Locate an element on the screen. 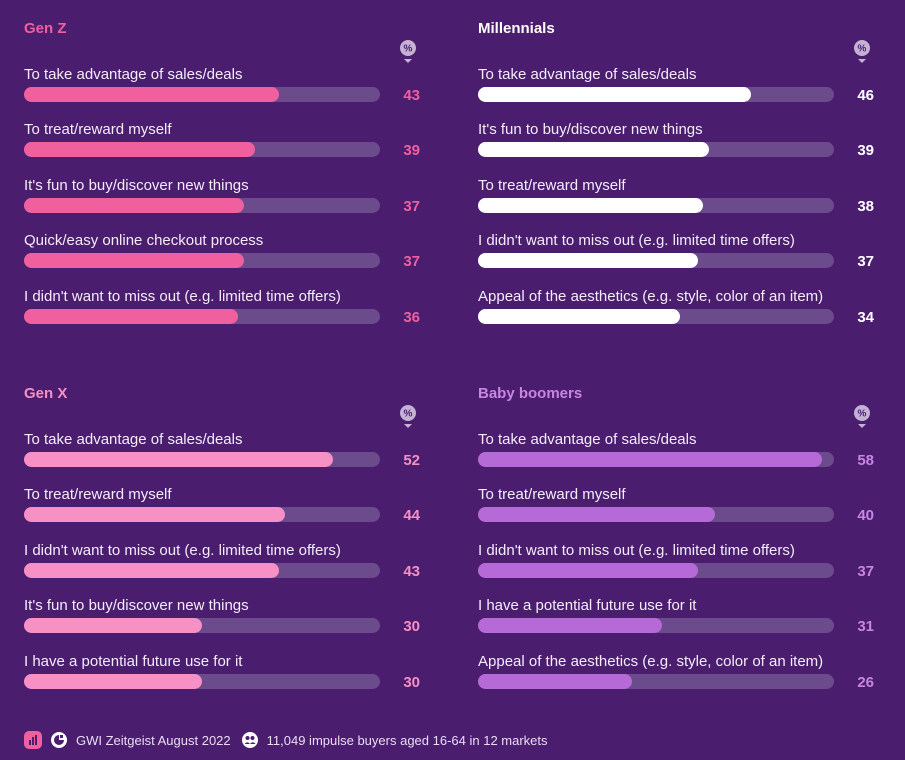 This screenshot has height=760, width=905. bar-value-label: 44 is located at coordinates (411, 516).